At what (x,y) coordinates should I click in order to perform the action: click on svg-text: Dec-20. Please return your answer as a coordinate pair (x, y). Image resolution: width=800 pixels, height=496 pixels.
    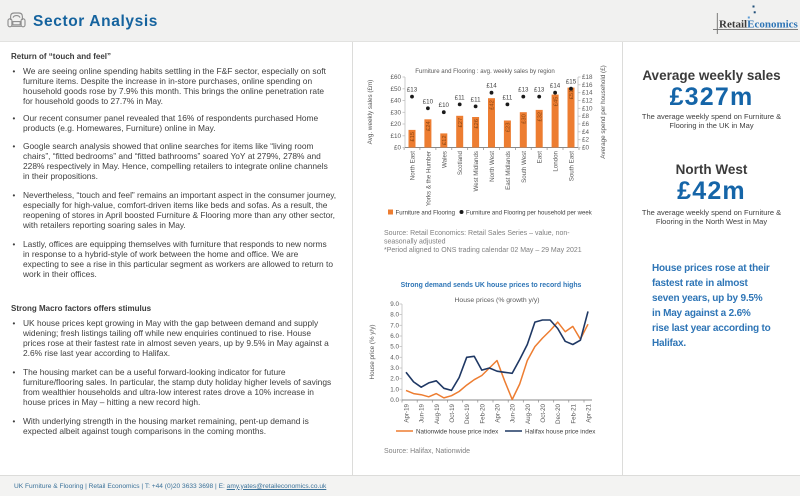
    Looking at the image, I should click on (558, 413).